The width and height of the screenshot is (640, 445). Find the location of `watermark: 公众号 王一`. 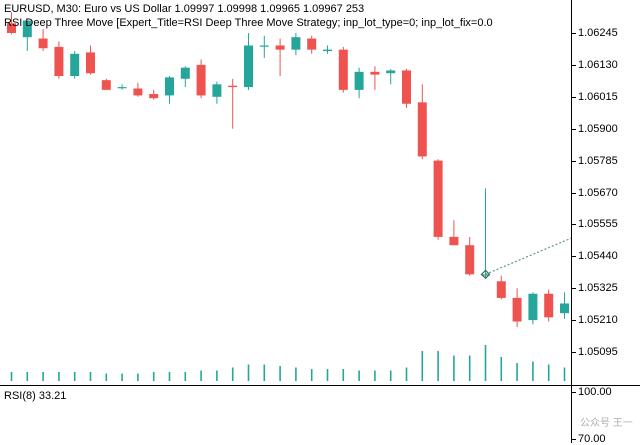

watermark: 公众号 王一 is located at coordinates (606, 423).